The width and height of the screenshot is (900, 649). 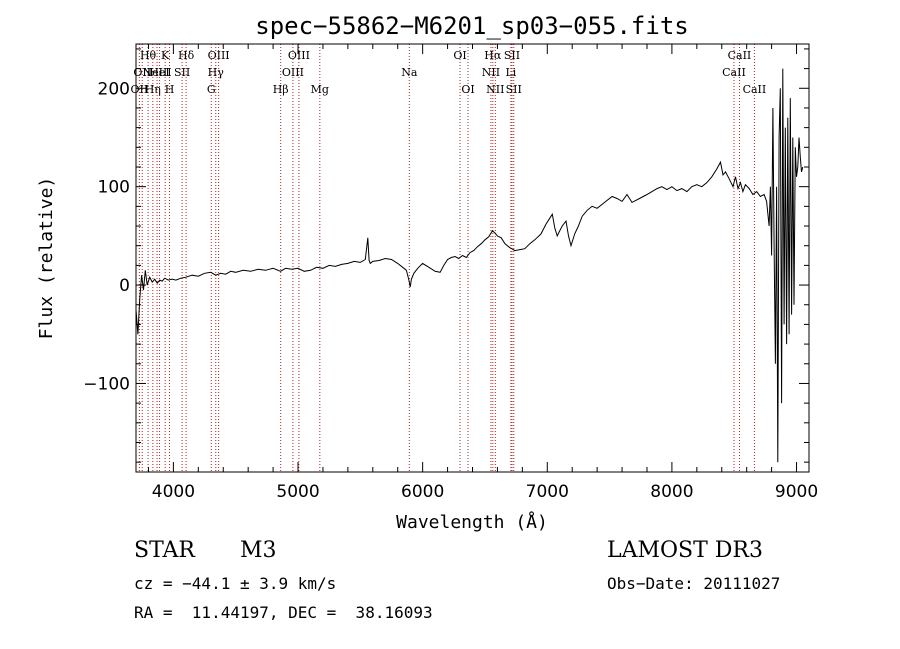 I want to click on y-axis-label: Flux (relative), so click(x=46, y=258).